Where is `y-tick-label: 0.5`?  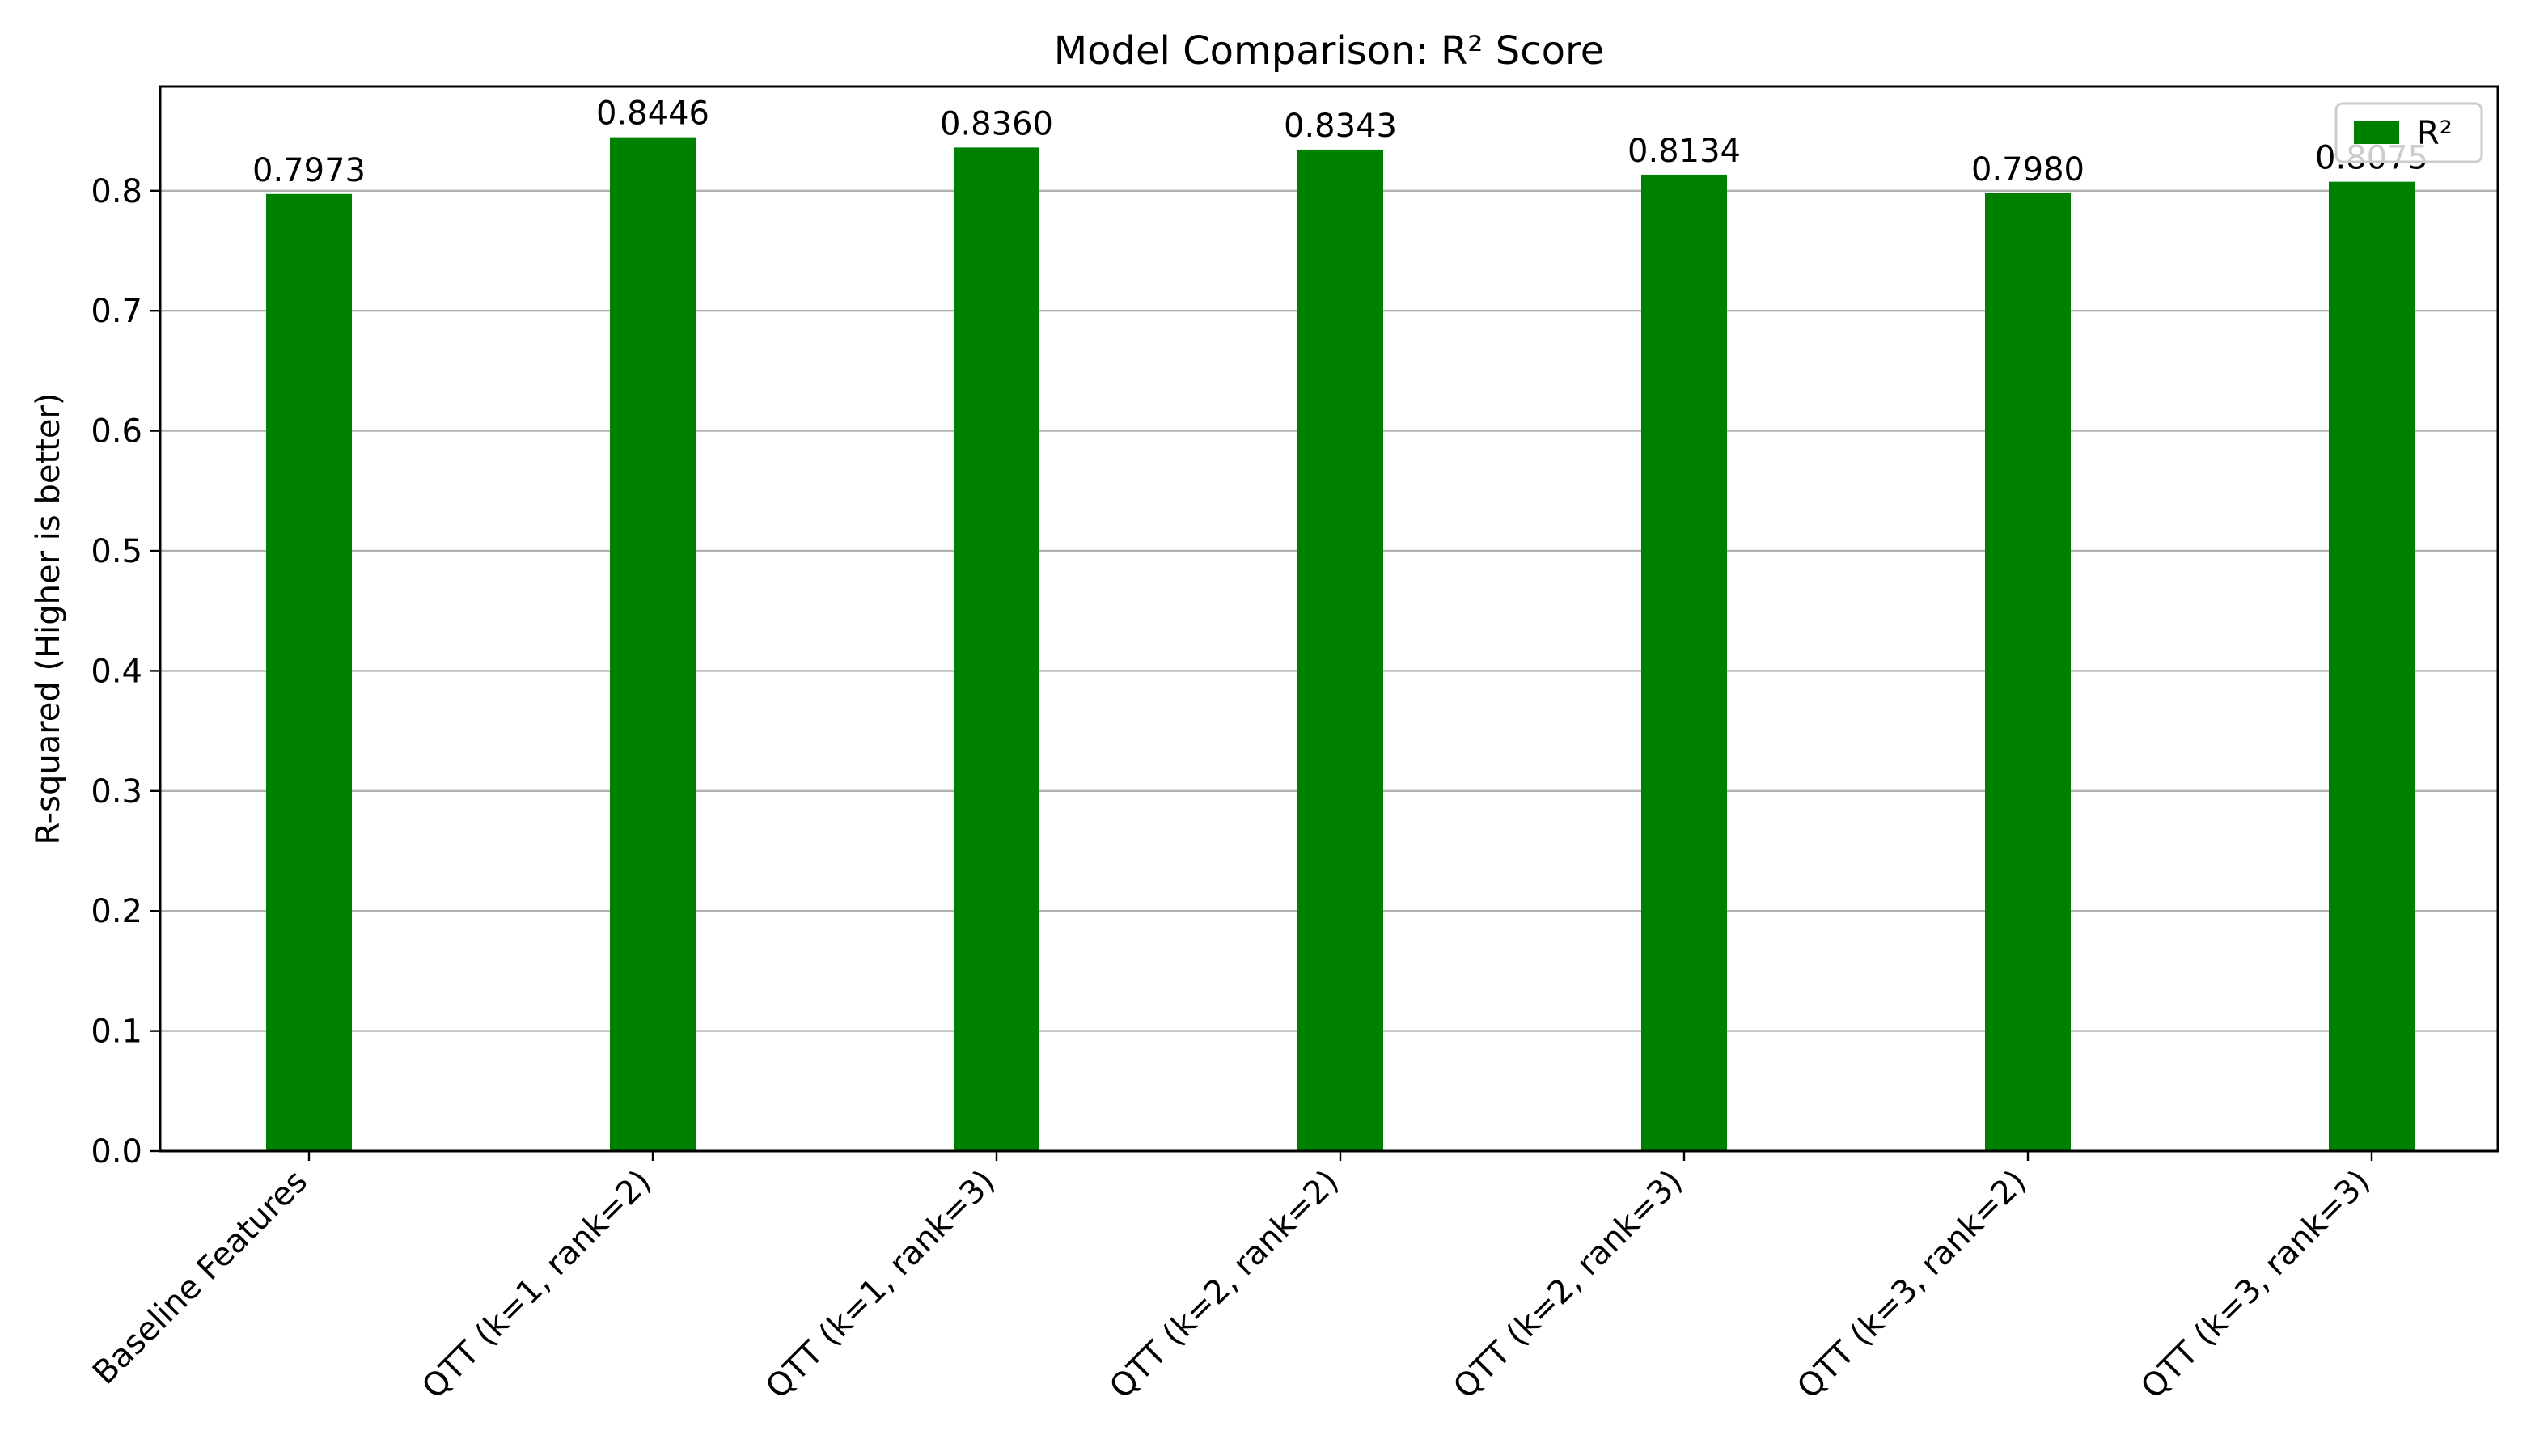
y-tick-label: 0.5 is located at coordinates (116, 551).